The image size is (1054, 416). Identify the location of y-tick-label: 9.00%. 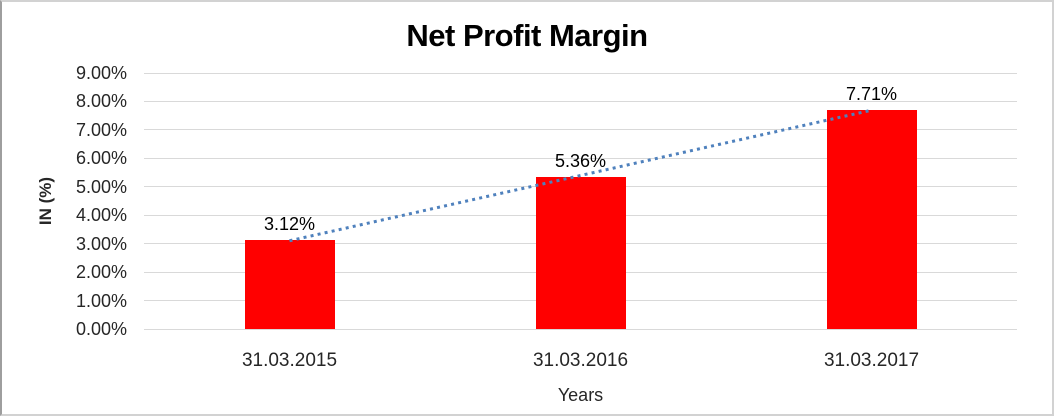
(101, 73).